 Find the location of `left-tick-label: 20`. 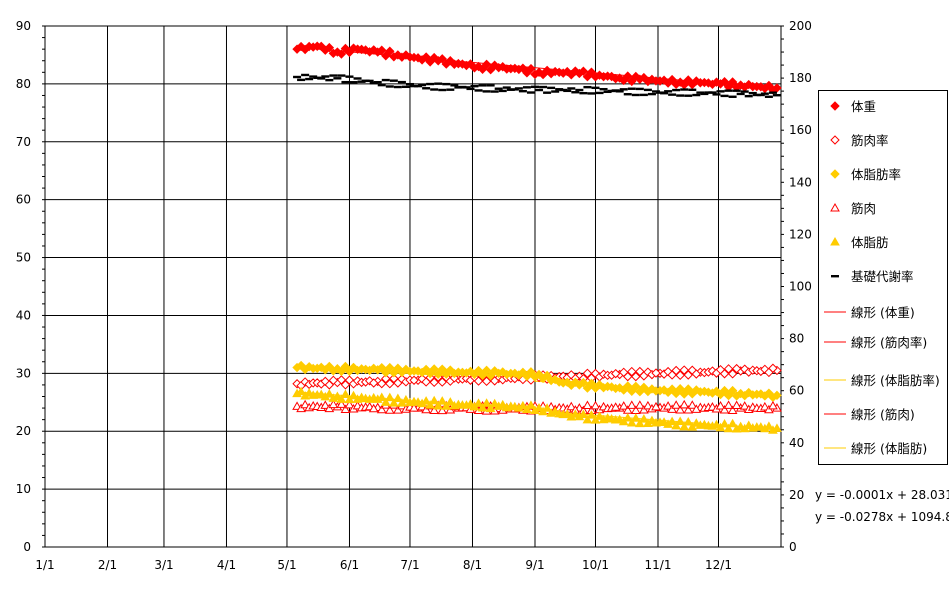

left-tick-label: 20 is located at coordinates (23, 431).